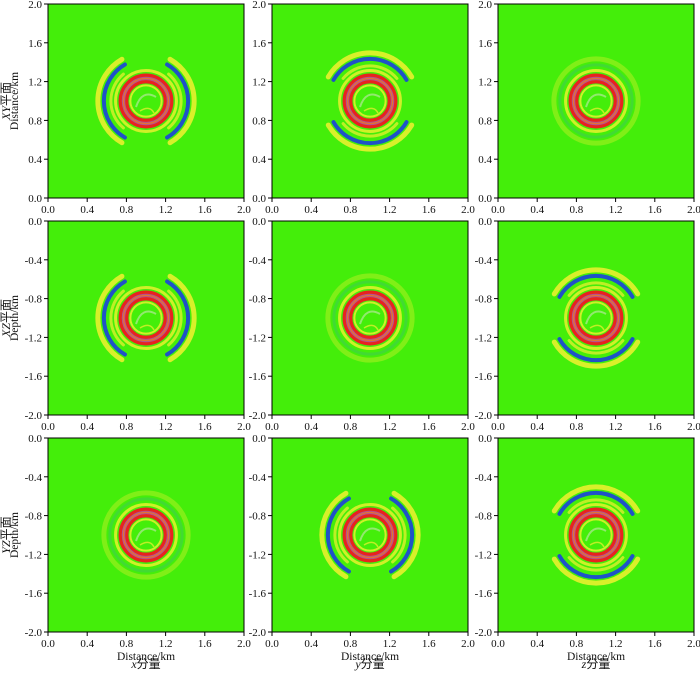  What do you see at coordinates (15, 535) in the screenshot?
I see `y-axis-title: Depth/km` at bounding box center [15, 535].